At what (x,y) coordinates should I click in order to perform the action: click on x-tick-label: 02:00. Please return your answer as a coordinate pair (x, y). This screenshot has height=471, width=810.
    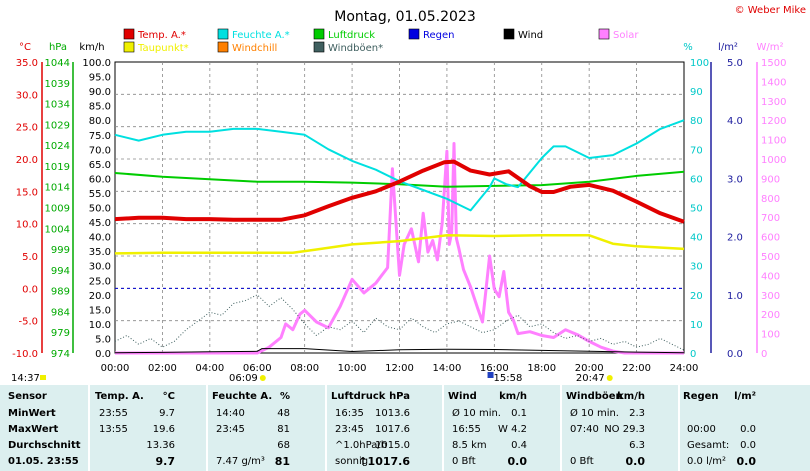
    Looking at the image, I should click on (162, 368).